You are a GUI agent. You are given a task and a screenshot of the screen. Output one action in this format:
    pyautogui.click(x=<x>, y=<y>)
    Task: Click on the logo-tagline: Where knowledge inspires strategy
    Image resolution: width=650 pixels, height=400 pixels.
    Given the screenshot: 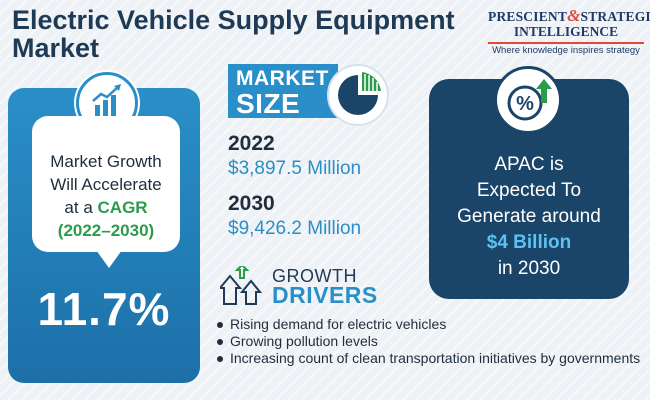 What is the action you would take?
    pyautogui.click(x=566, y=49)
    